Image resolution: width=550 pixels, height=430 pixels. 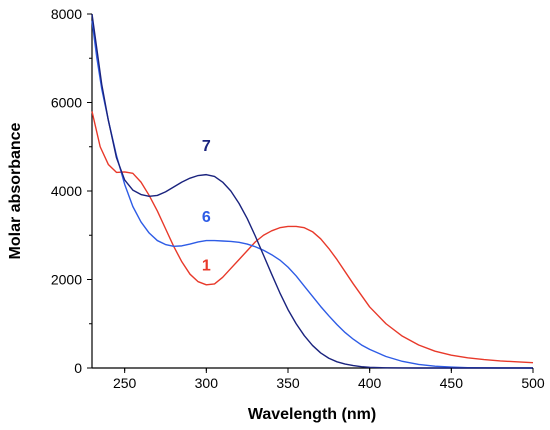 I want to click on x-tick-label: 250, so click(x=125, y=383).